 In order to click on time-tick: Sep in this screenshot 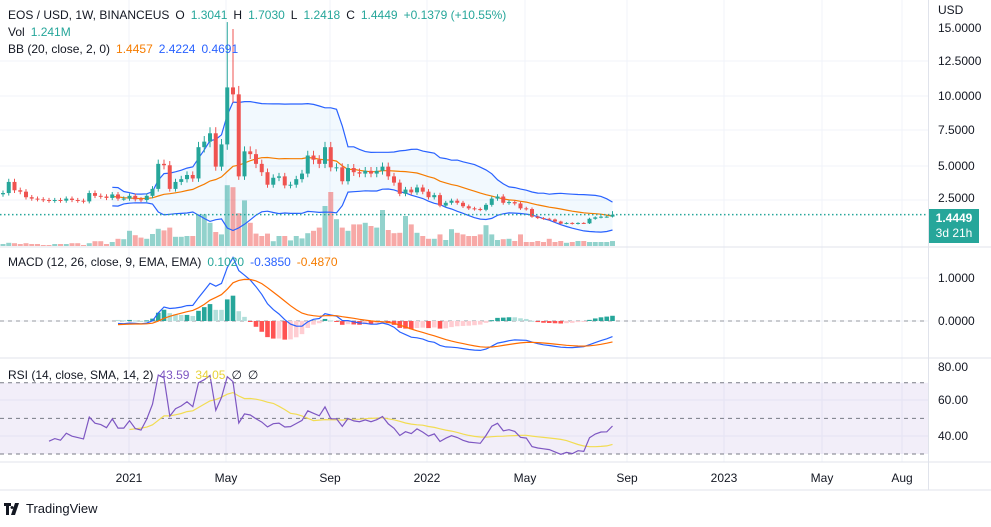, I will do `click(627, 478)`.